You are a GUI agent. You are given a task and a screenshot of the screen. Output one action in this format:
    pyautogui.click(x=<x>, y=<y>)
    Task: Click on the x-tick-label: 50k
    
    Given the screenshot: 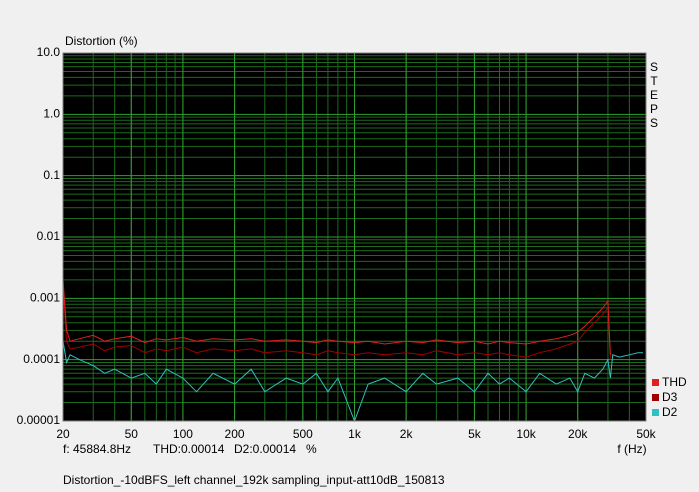 What is the action you would take?
    pyautogui.click(x=646, y=434)
    